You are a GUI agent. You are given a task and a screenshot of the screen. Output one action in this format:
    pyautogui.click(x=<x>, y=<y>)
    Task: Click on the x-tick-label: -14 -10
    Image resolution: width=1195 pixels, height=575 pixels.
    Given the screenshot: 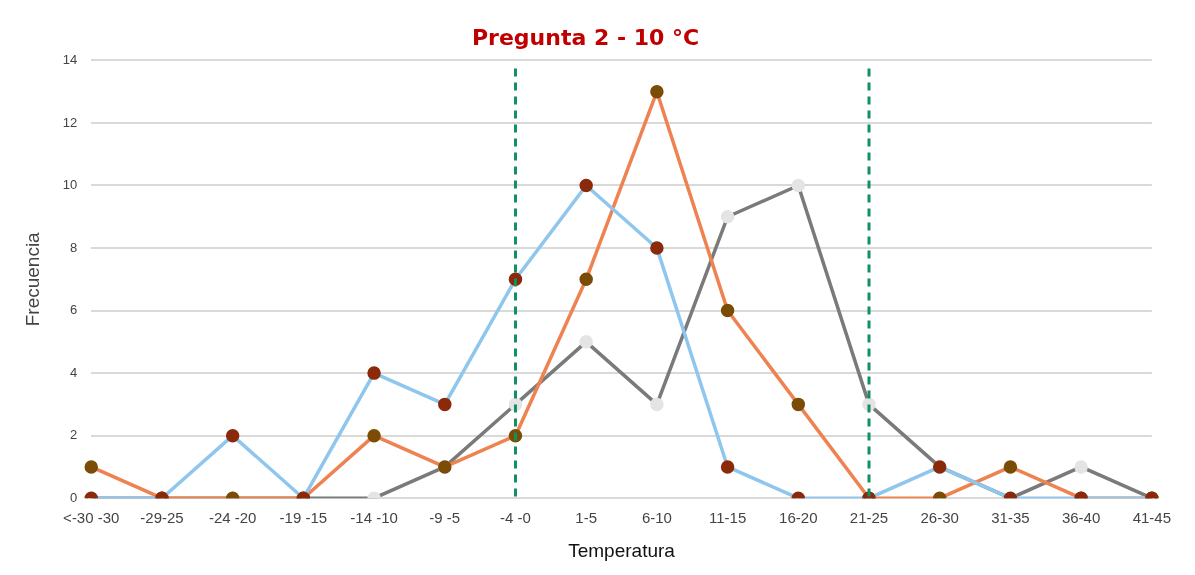 What is the action you would take?
    pyautogui.click(x=374, y=518)
    